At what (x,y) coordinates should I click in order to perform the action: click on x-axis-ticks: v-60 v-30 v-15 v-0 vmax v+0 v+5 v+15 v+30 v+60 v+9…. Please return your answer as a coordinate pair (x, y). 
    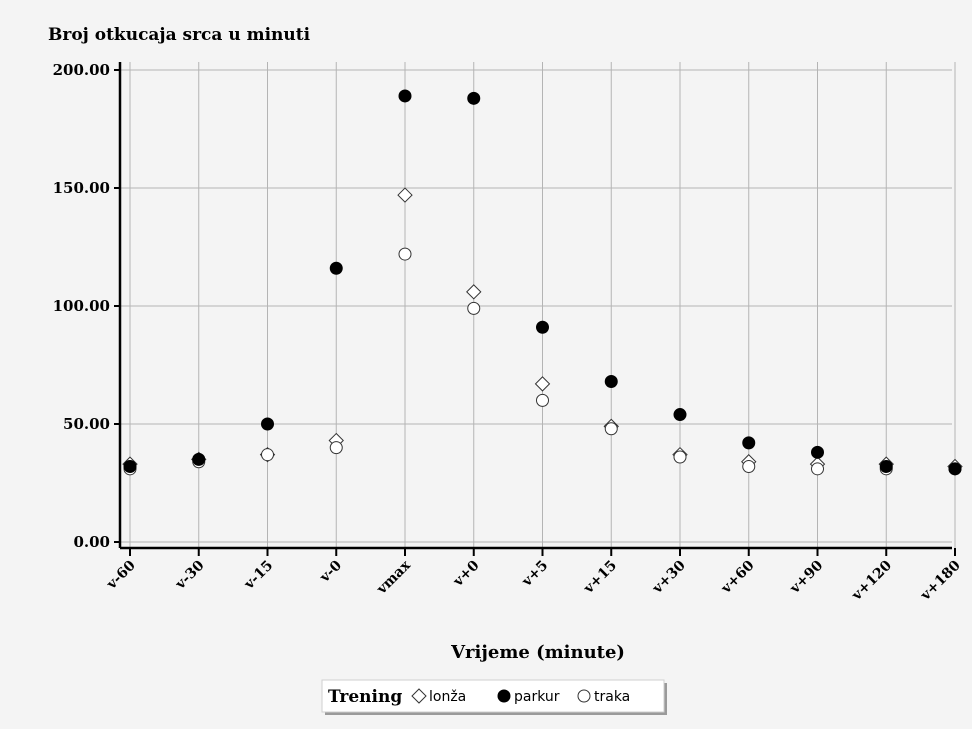
    Looking at the image, I should click on (533, 580).